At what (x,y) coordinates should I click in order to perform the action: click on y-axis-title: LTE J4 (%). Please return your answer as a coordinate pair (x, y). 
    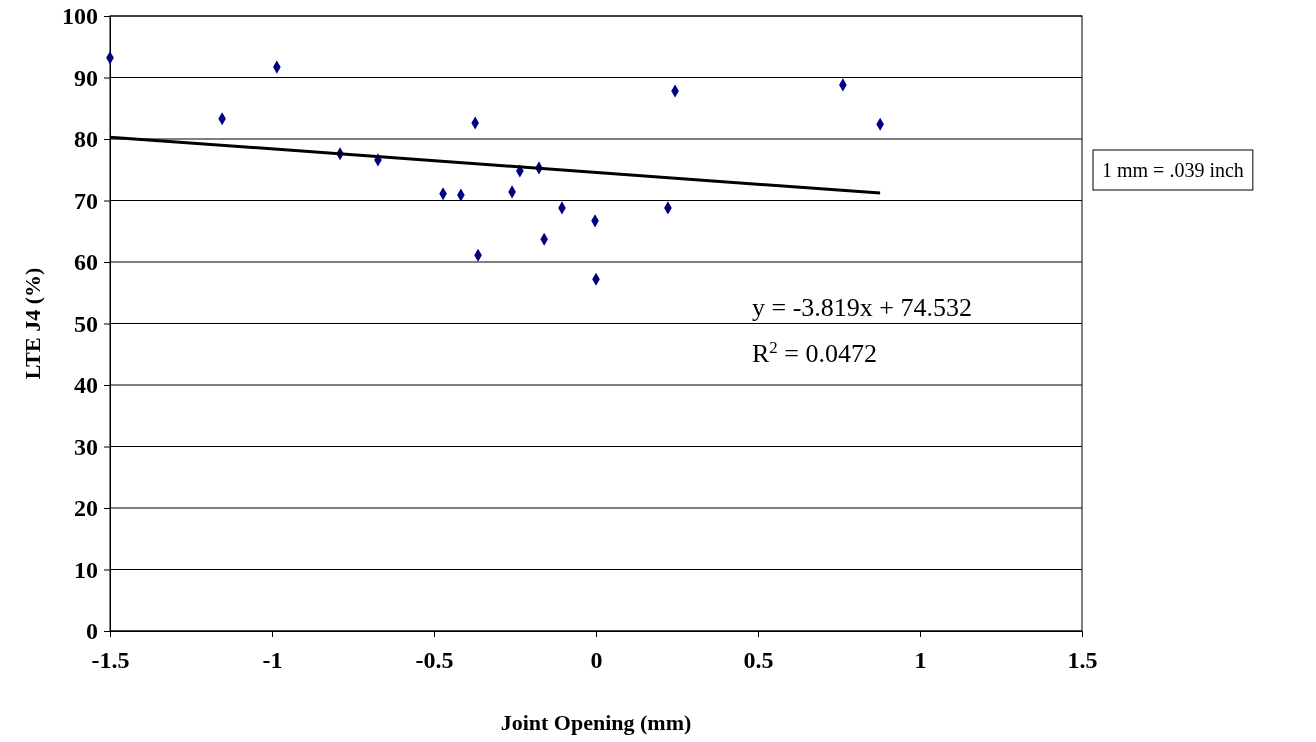
    Looking at the image, I should click on (32, 323).